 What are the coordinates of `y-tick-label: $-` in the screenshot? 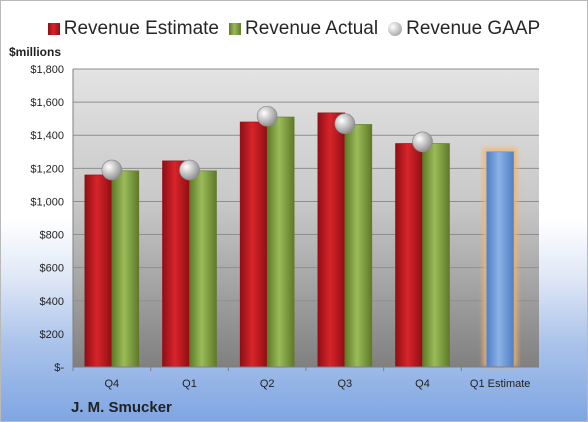 It's located at (59, 368).